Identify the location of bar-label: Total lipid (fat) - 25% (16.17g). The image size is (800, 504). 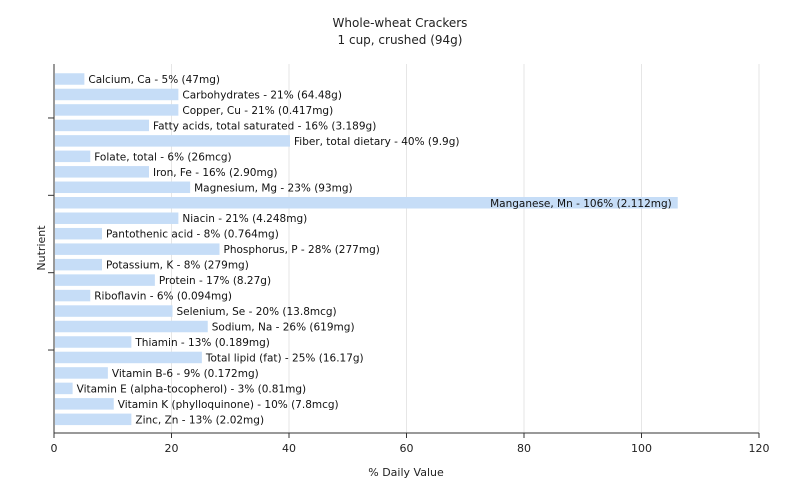
(284, 358).